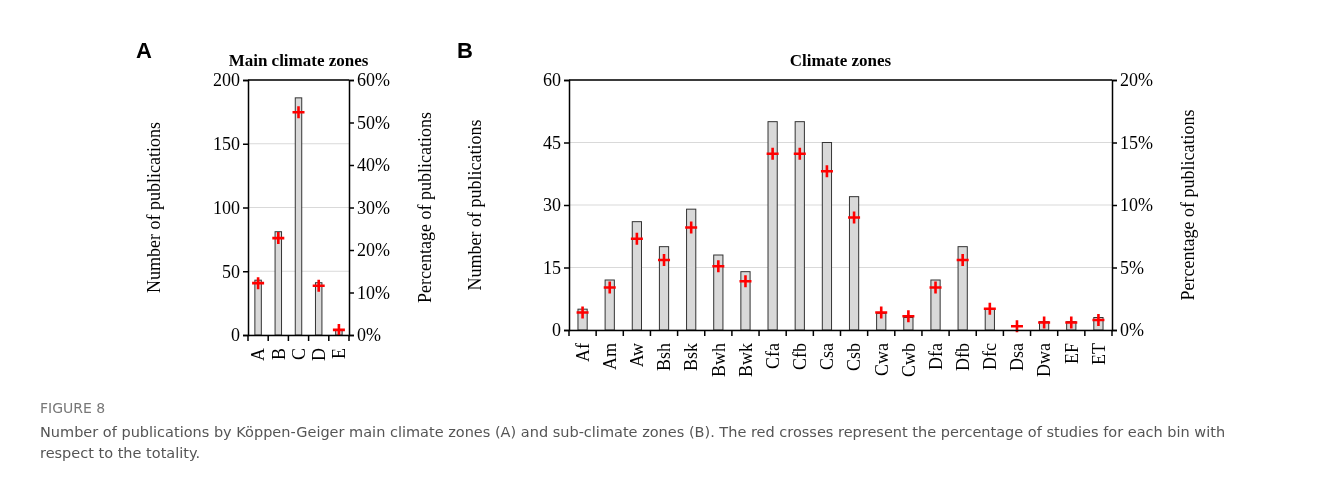  I want to click on x-tick-label: Af, so click(582, 352).